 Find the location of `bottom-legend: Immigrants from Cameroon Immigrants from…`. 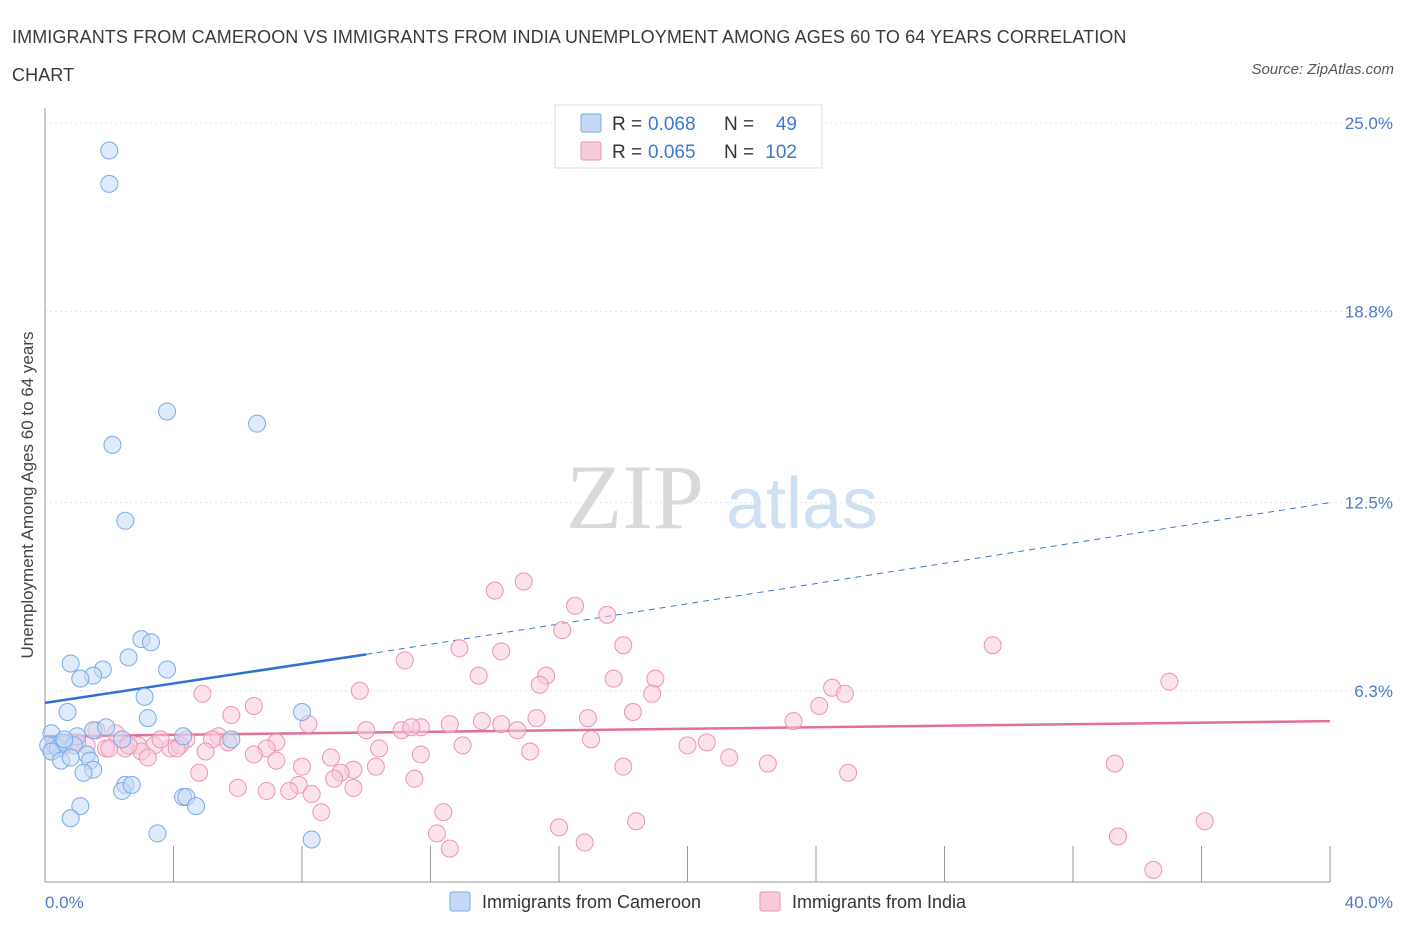

bottom-legend: Immigrants from Cameroon Immigrants from… is located at coordinates (708, 901).